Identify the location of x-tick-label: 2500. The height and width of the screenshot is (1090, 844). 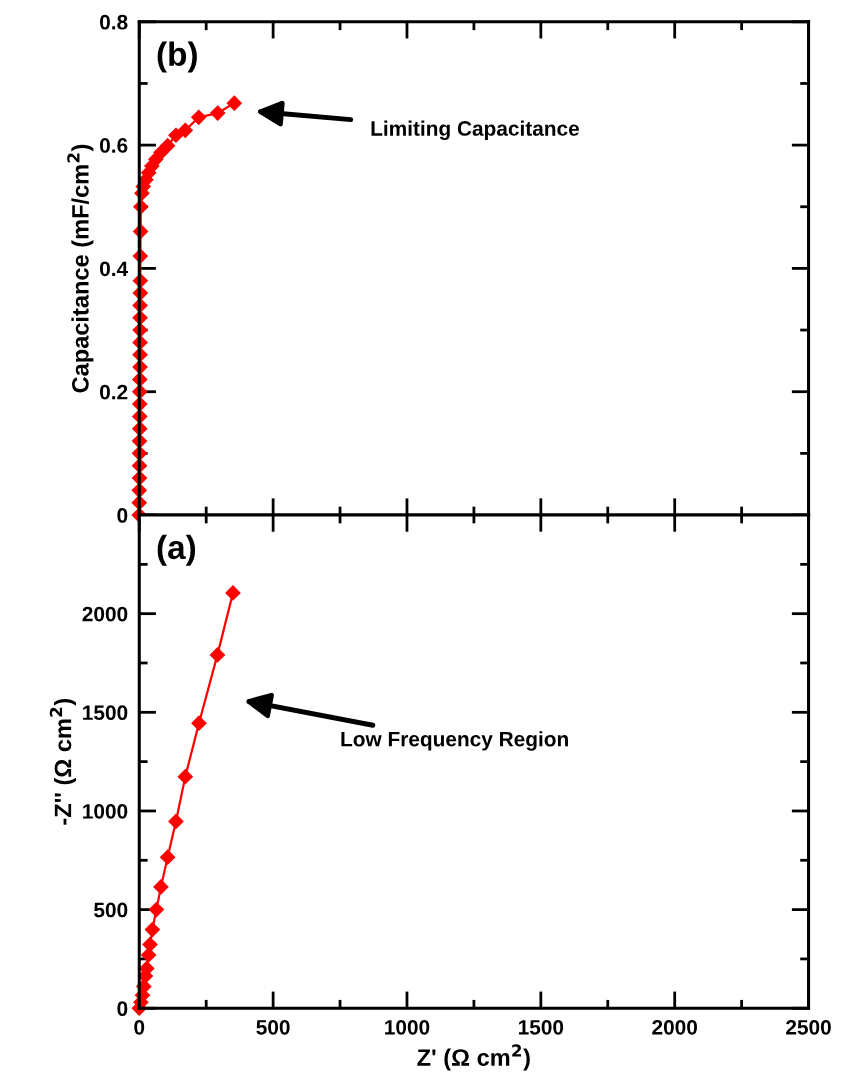
(808, 1027).